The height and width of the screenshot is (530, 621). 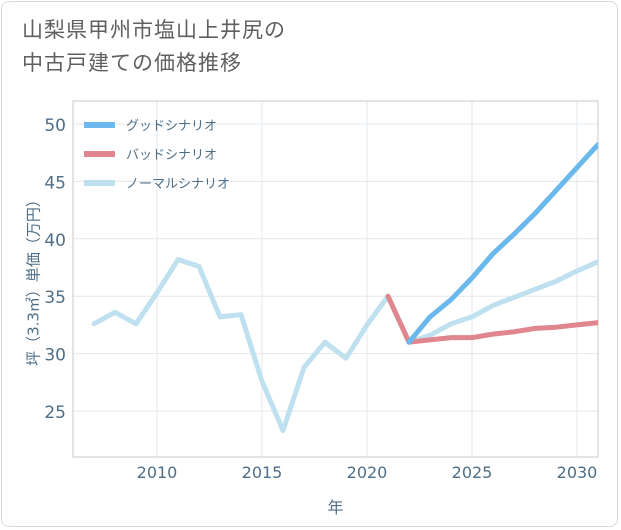 I want to click on legend-label-bad: バッドシナリオ, so click(x=171, y=155).